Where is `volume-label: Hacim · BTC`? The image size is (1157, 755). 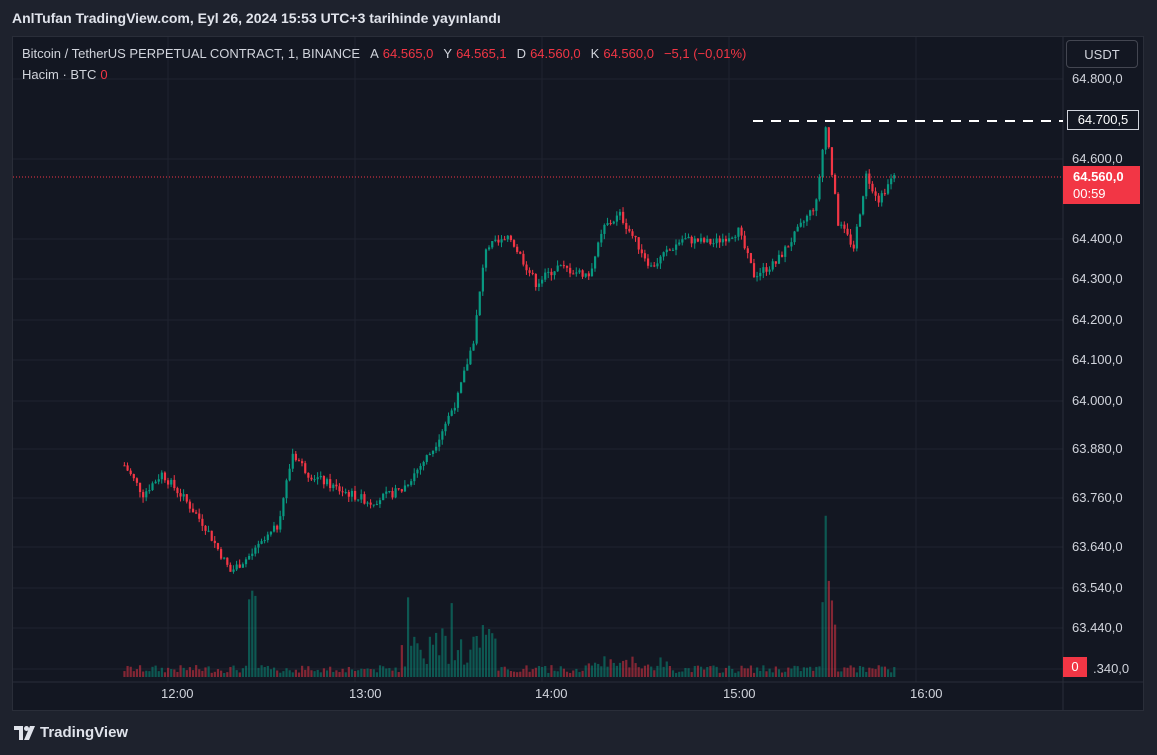
volume-label: Hacim · BTC is located at coordinates (59, 74).